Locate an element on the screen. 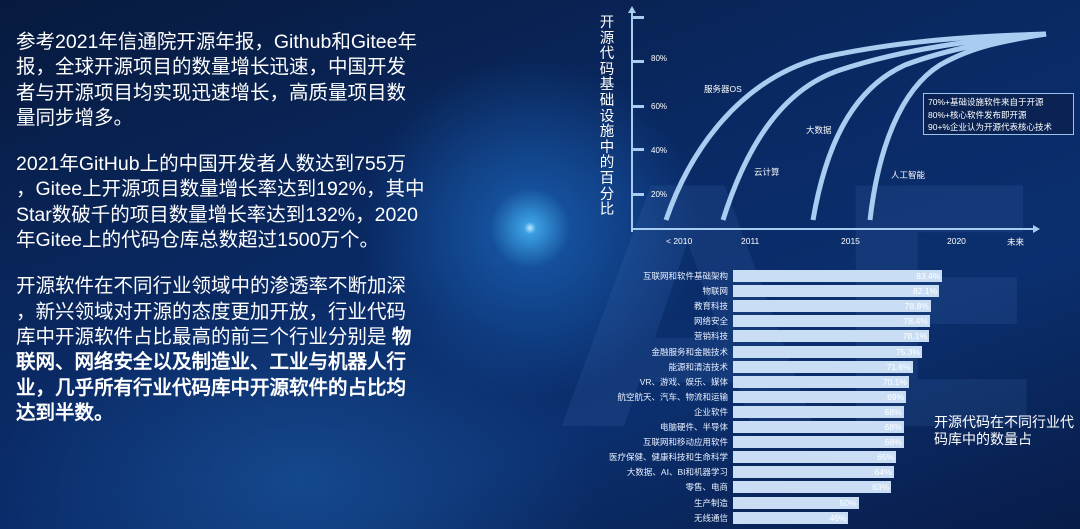 This screenshot has height=529, width=1080. x-tick-label: < 2010 is located at coordinates (679, 241).